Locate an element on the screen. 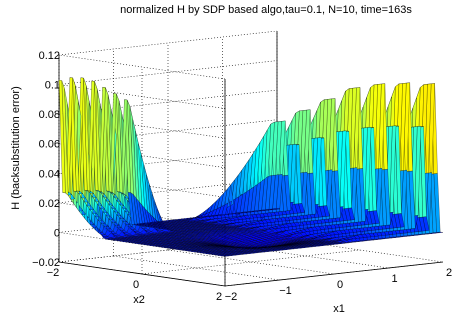  z-tick-label: 0.08 is located at coordinates (49, 115).